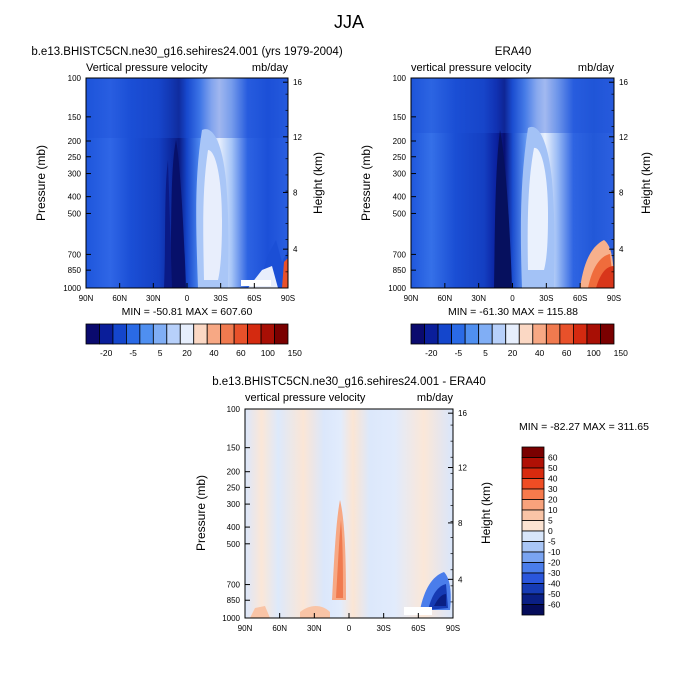 The height and width of the screenshot is (700, 700). What do you see at coordinates (400, 213) in the screenshot?
I see `panel-era40-y-tick-label: 500` at bounding box center [400, 213].